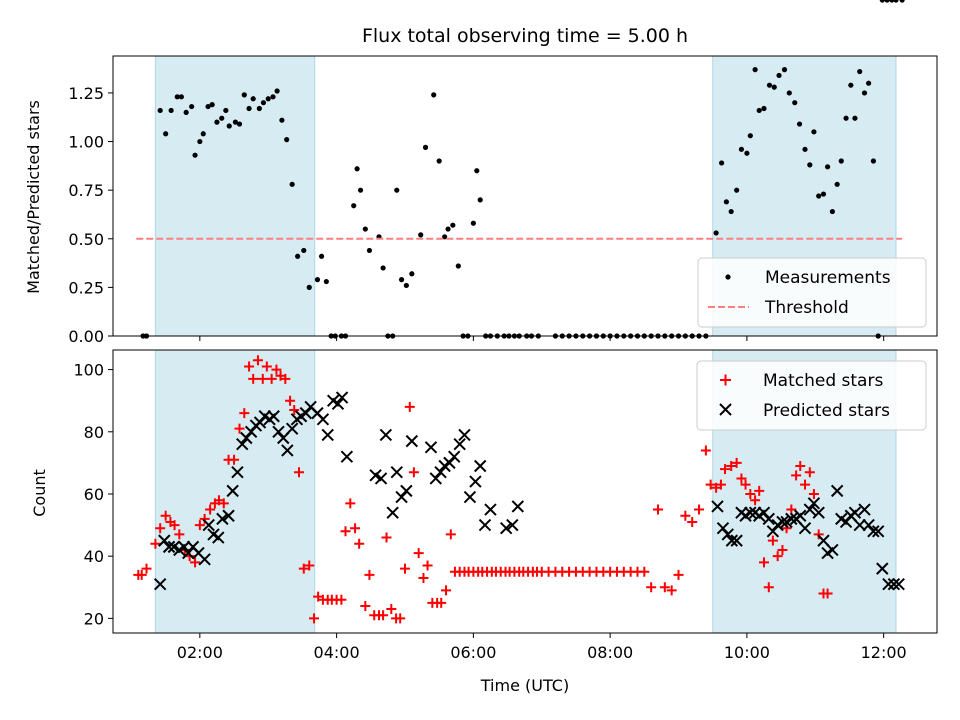 Image resolution: width=960 pixels, height=720 pixels. I want to click on y-tick-label: 80, so click(94, 432).